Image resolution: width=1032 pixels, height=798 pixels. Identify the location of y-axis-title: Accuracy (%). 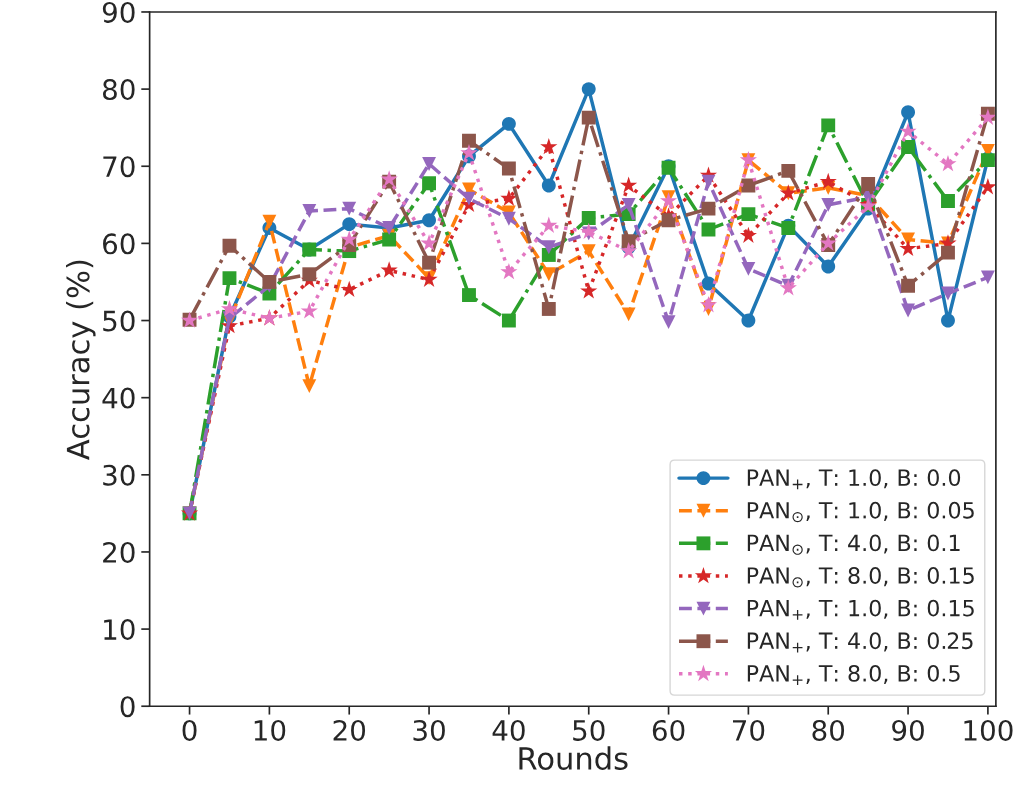
(81, 360).